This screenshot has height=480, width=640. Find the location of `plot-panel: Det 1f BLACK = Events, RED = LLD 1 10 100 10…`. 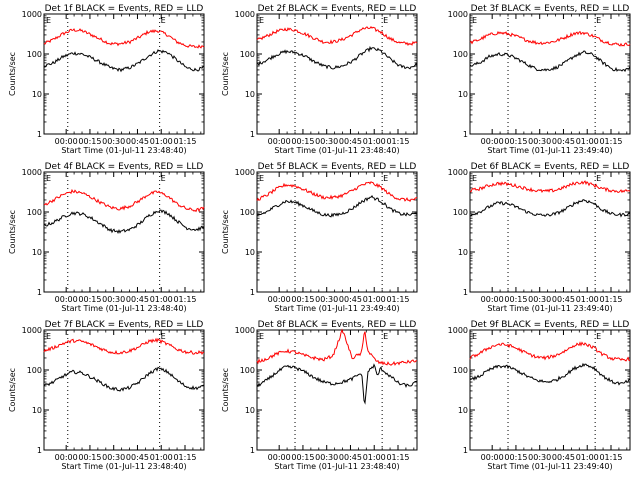

plot-panel: Det 1f BLACK = Events, RED = LLD 1 10 100 10… is located at coordinates (106, 79).